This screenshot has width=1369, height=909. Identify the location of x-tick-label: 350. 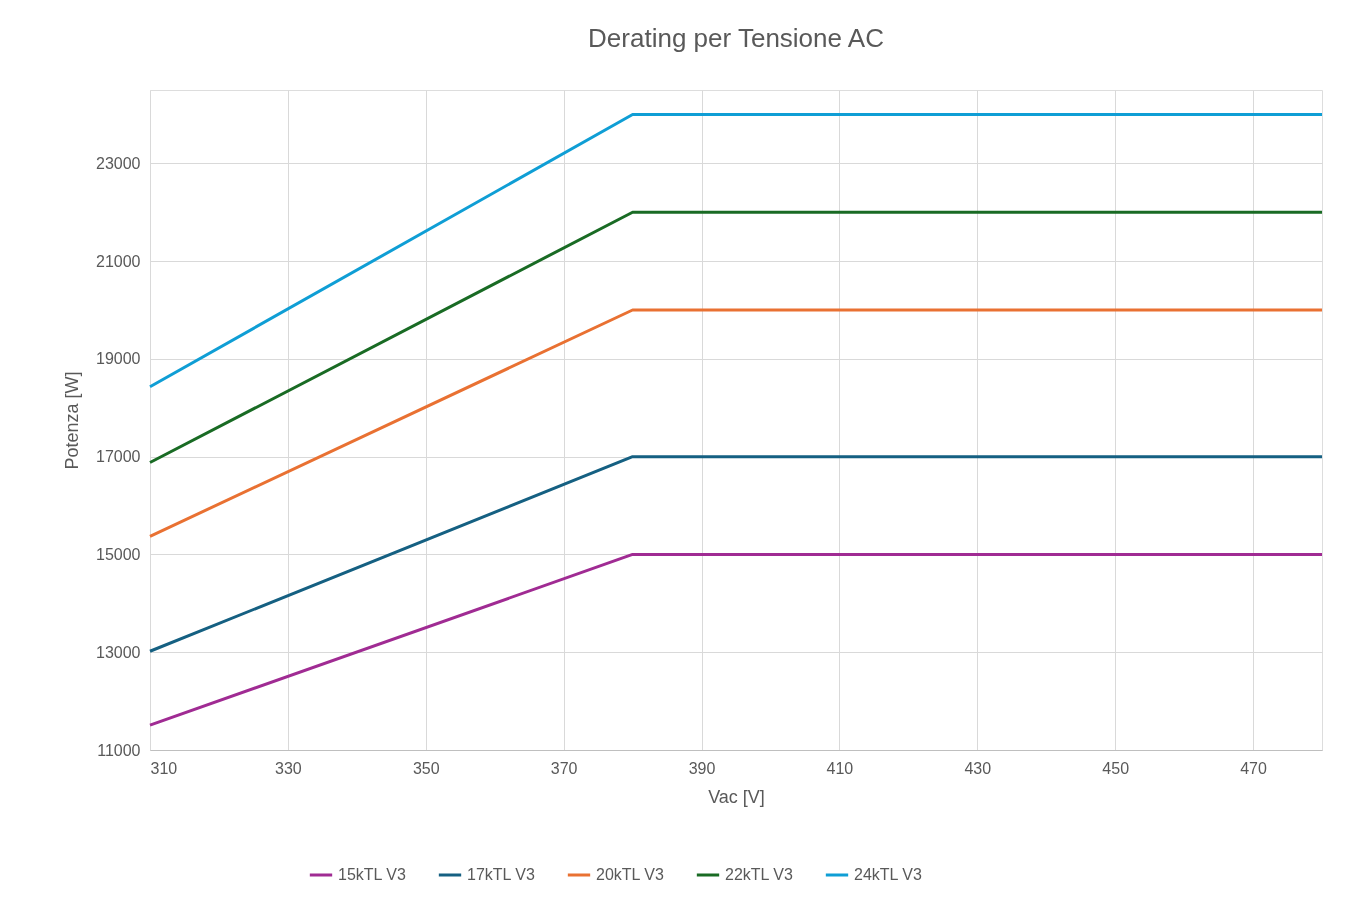
(426, 768).